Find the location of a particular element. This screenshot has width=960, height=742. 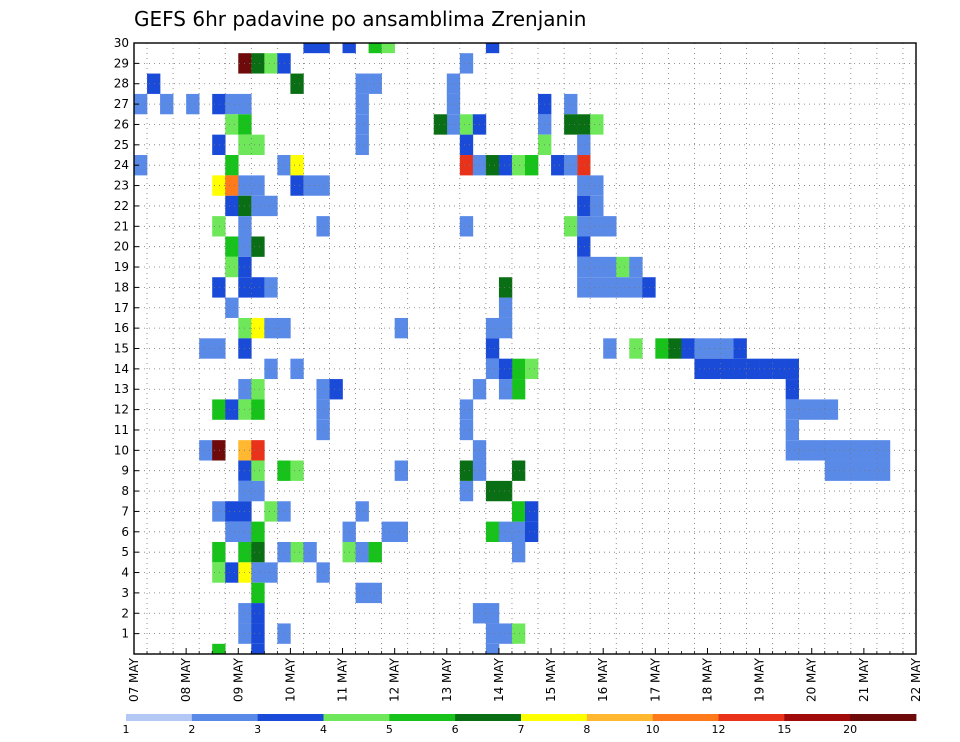

colorbar: 1 2 3 4 5 6 7 8 10 12 15 20 is located at coordinates (520, 725).